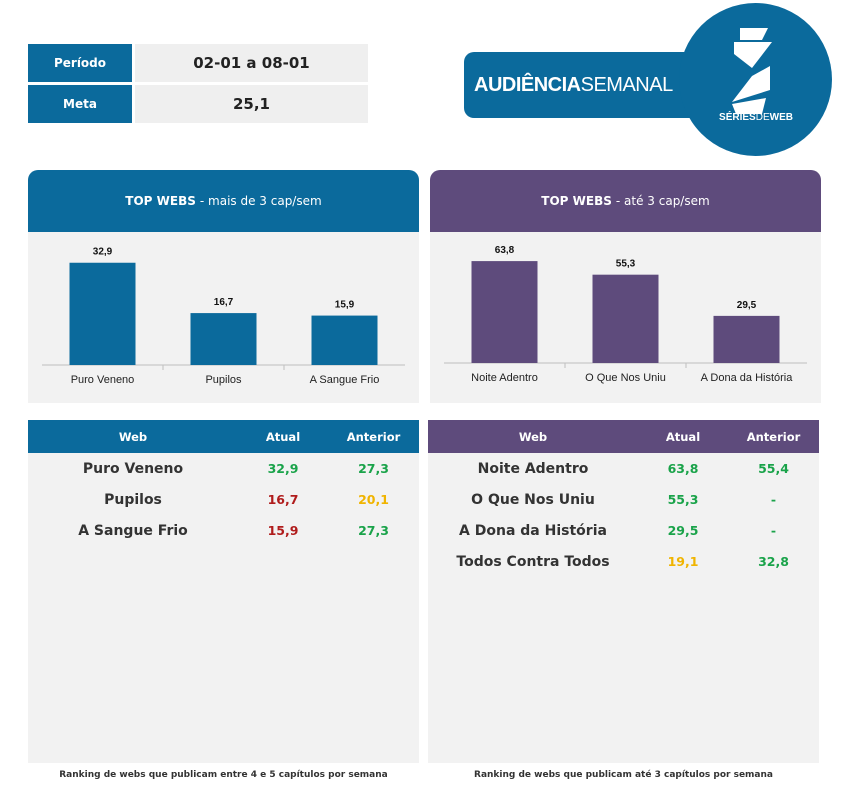  What do you see at coordinates (283, 499) in the screenshot?
I see `atual-cell: 16,7` at bounding box center [283, 499].